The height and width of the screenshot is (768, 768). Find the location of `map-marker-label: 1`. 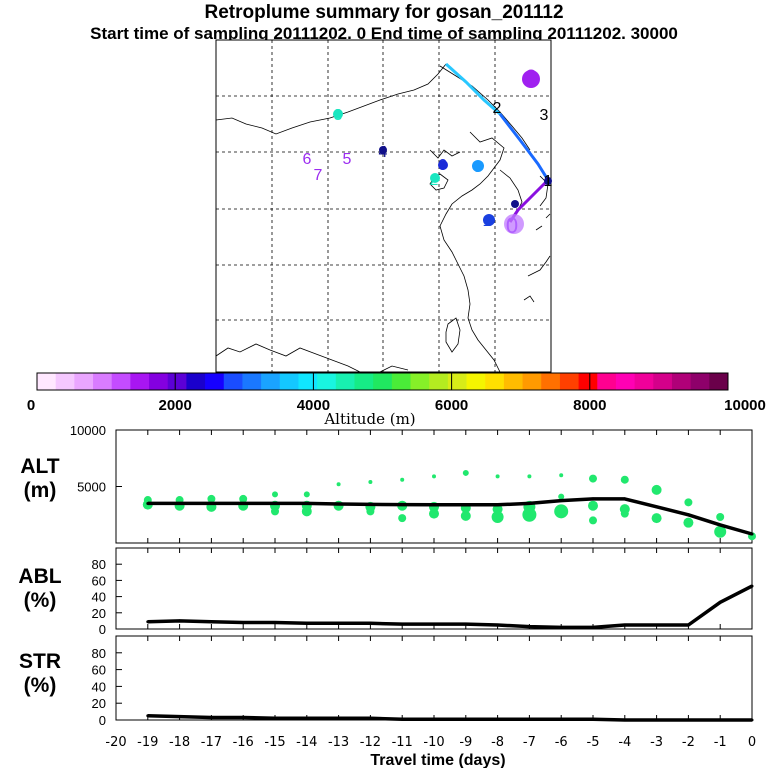

map-marker-label: 1 is located at coordinates (487, 221).